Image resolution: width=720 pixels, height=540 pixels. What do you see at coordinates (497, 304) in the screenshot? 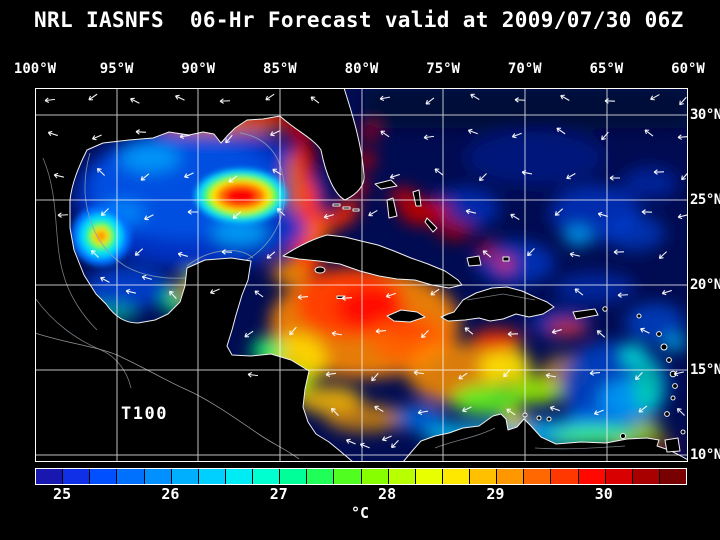
I see `hispaniola` at bounding box center [497, 304].